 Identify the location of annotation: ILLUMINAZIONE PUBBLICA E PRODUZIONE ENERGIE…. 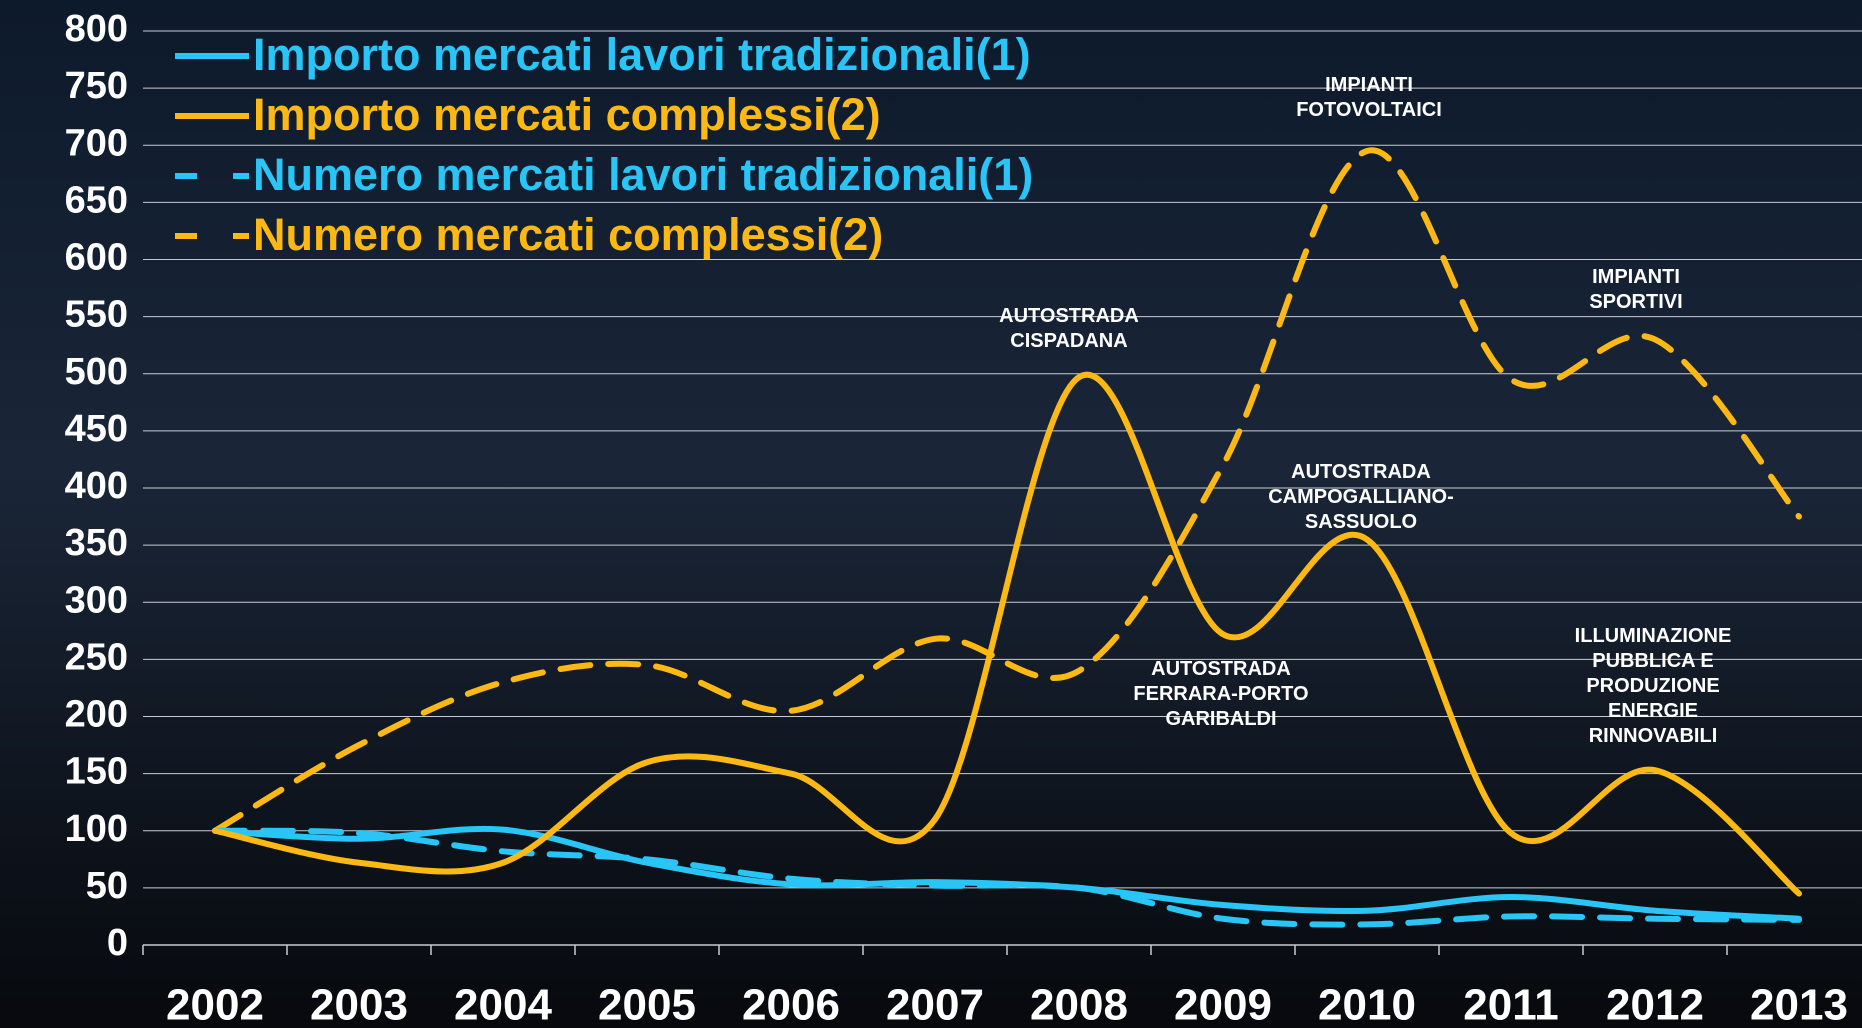
(1653, 686).